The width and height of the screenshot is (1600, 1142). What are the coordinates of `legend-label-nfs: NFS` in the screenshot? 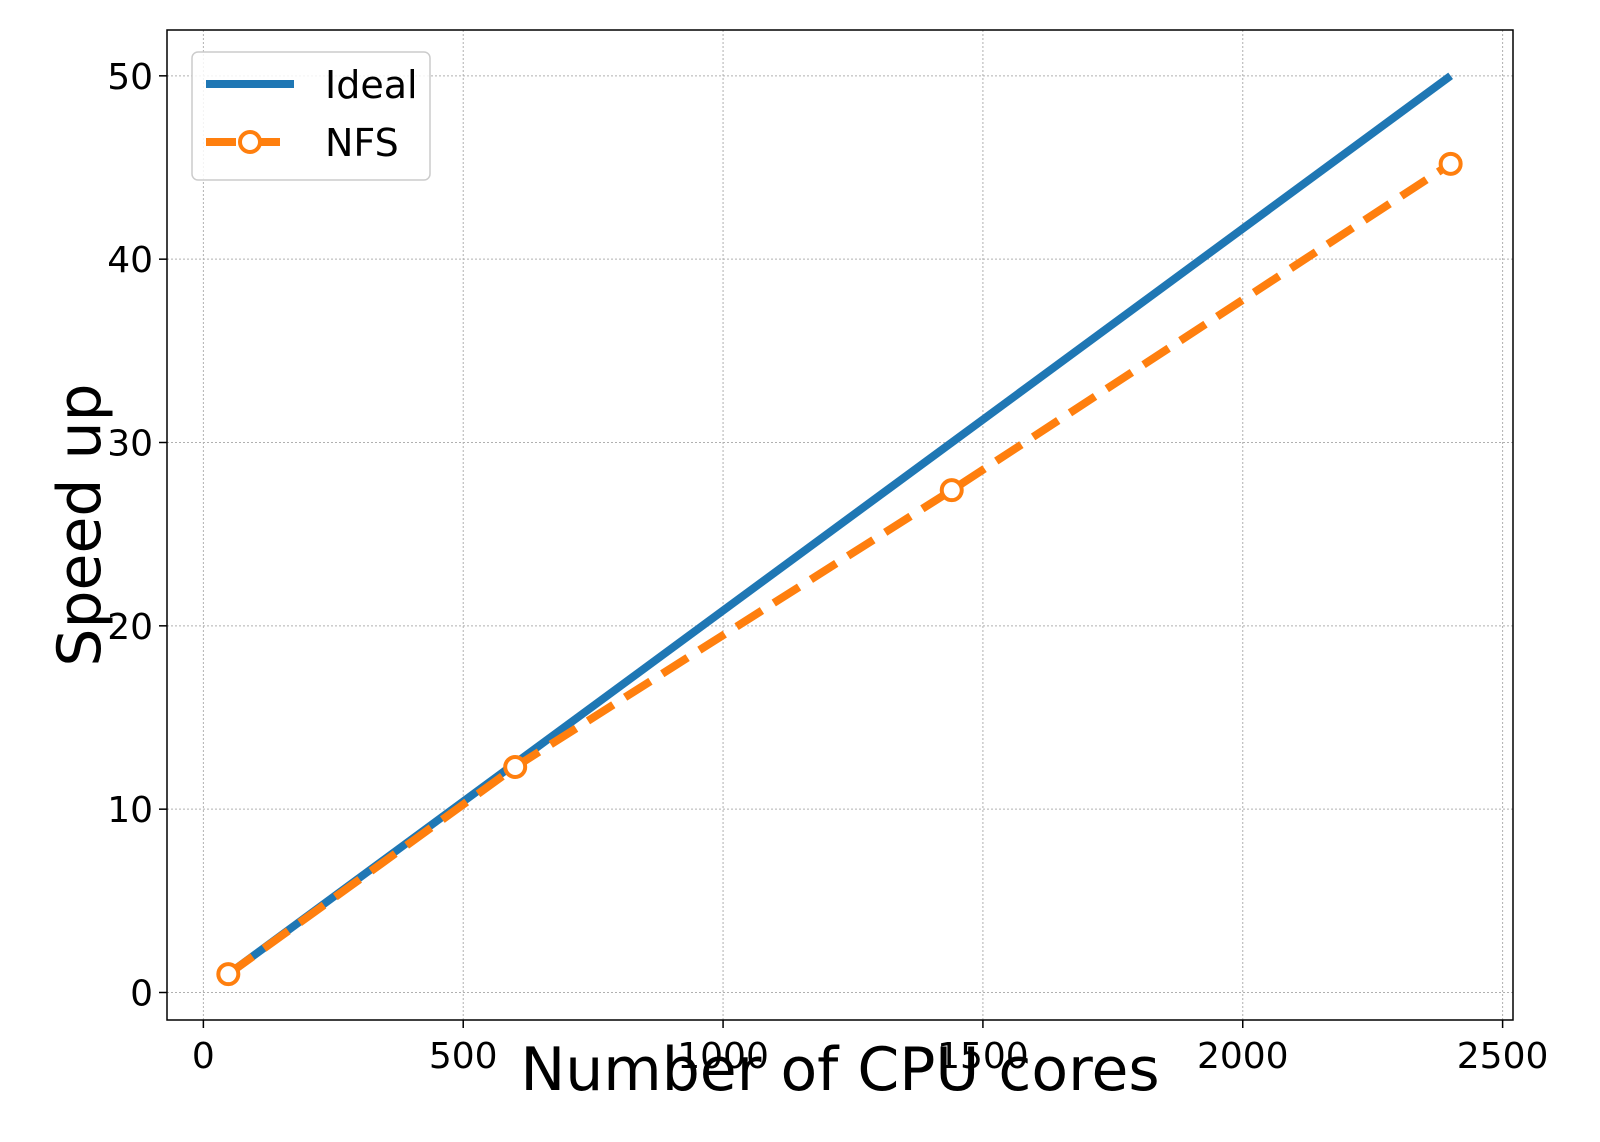 It's located at (362, 143).